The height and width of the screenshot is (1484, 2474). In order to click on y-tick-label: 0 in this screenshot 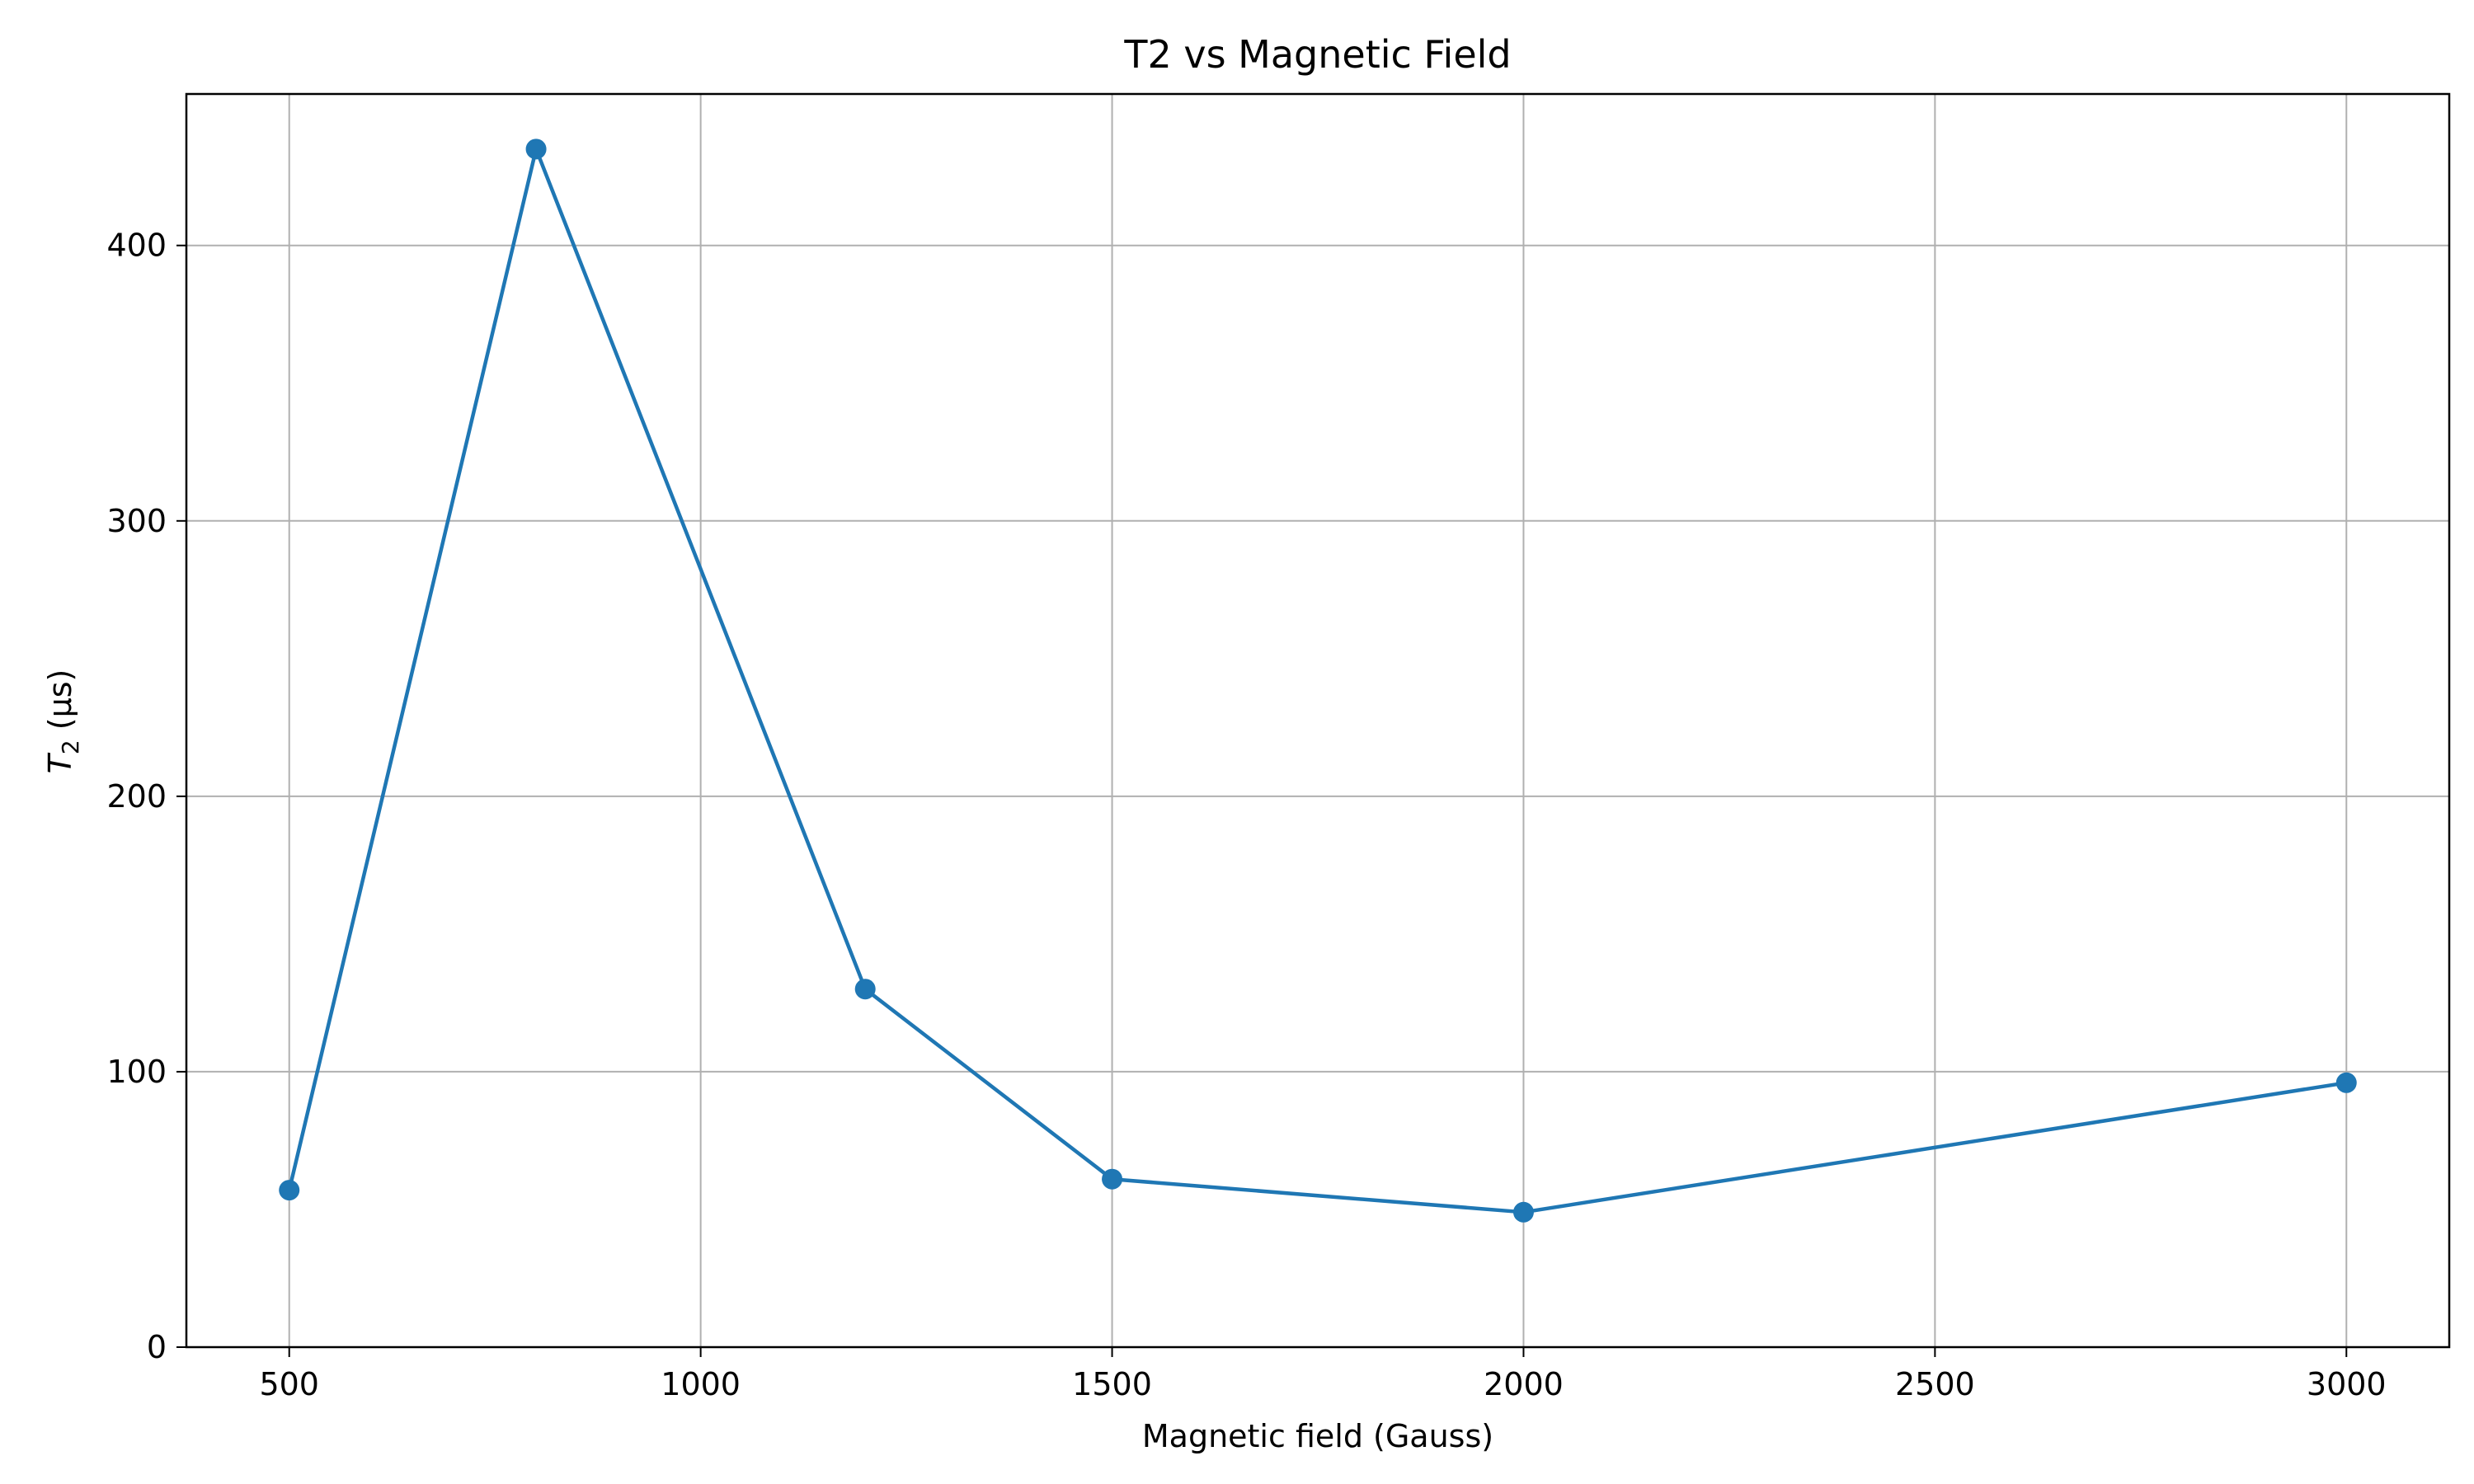, I will do `click(157, 1347)`.